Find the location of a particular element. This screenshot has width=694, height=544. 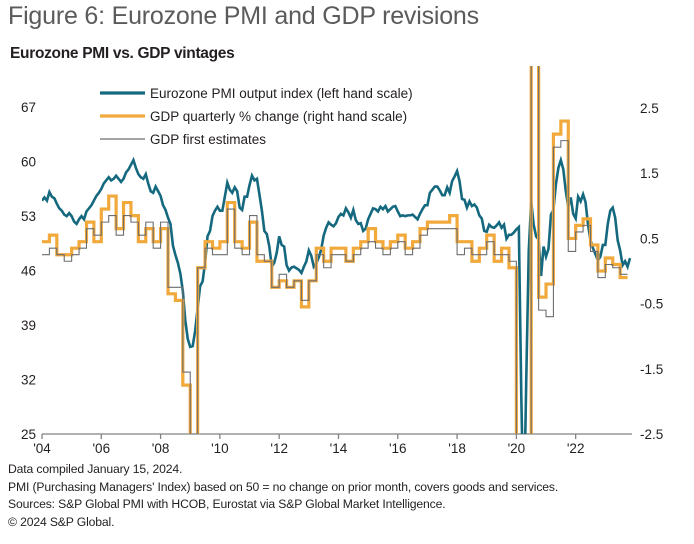

left-axis-tick-label: 46 is located at coordinates (28, 271).